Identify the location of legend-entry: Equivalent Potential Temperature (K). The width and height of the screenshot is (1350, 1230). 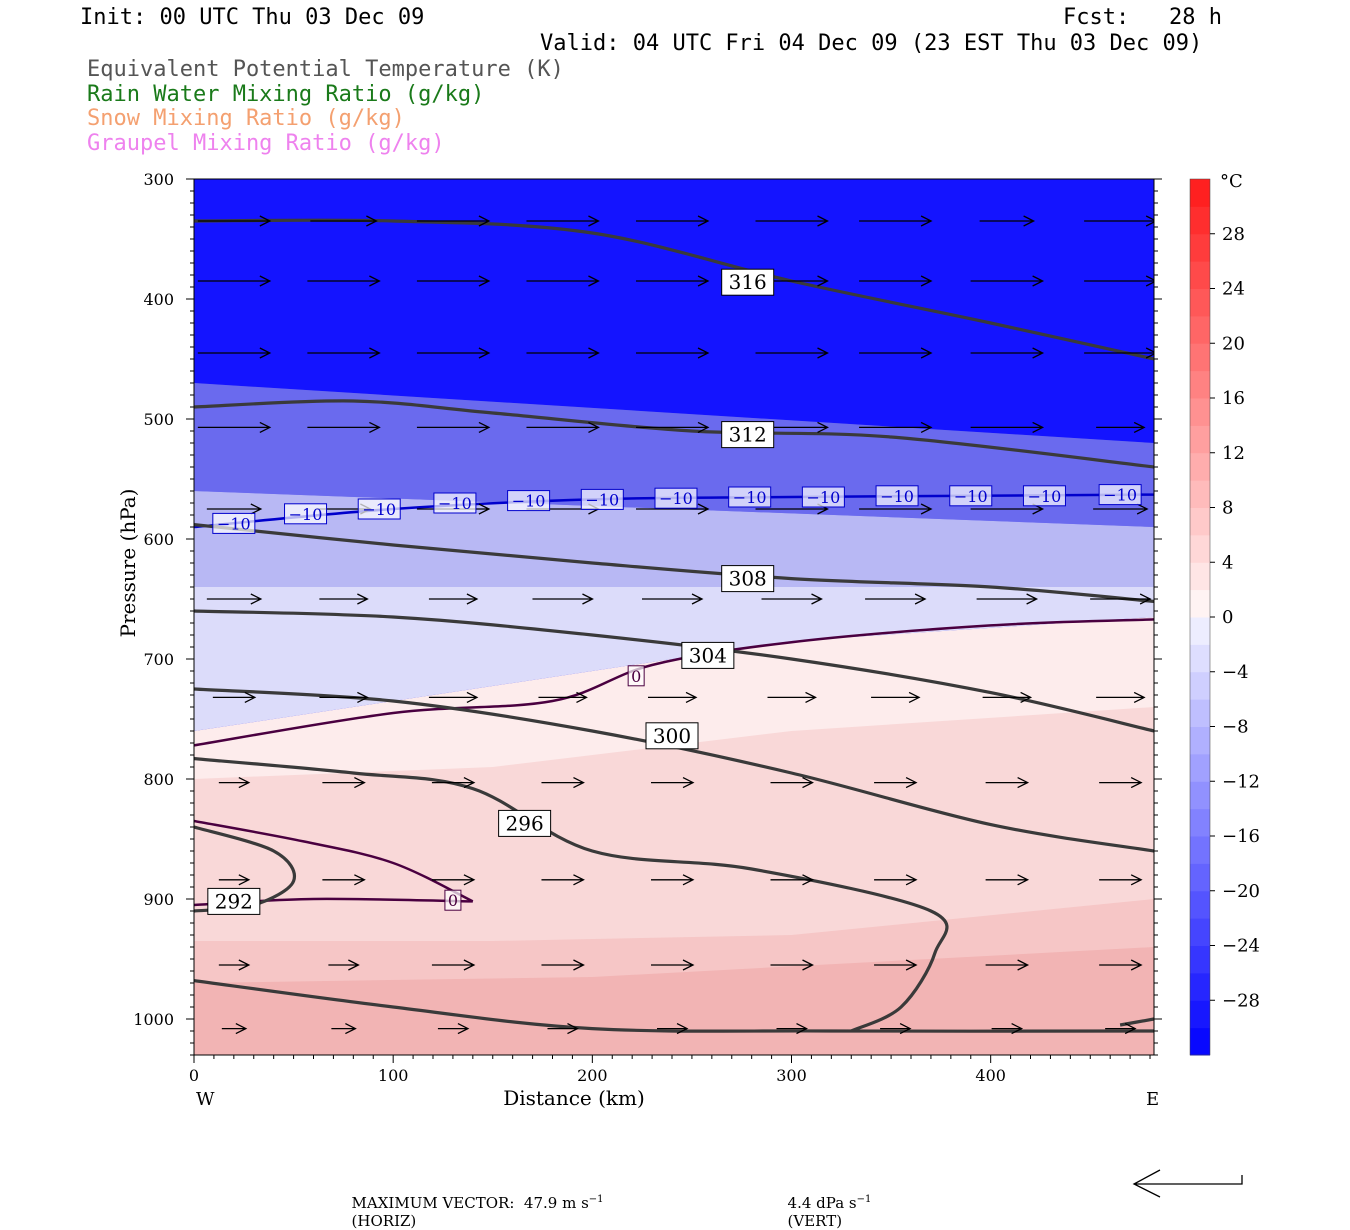
(325, 69).